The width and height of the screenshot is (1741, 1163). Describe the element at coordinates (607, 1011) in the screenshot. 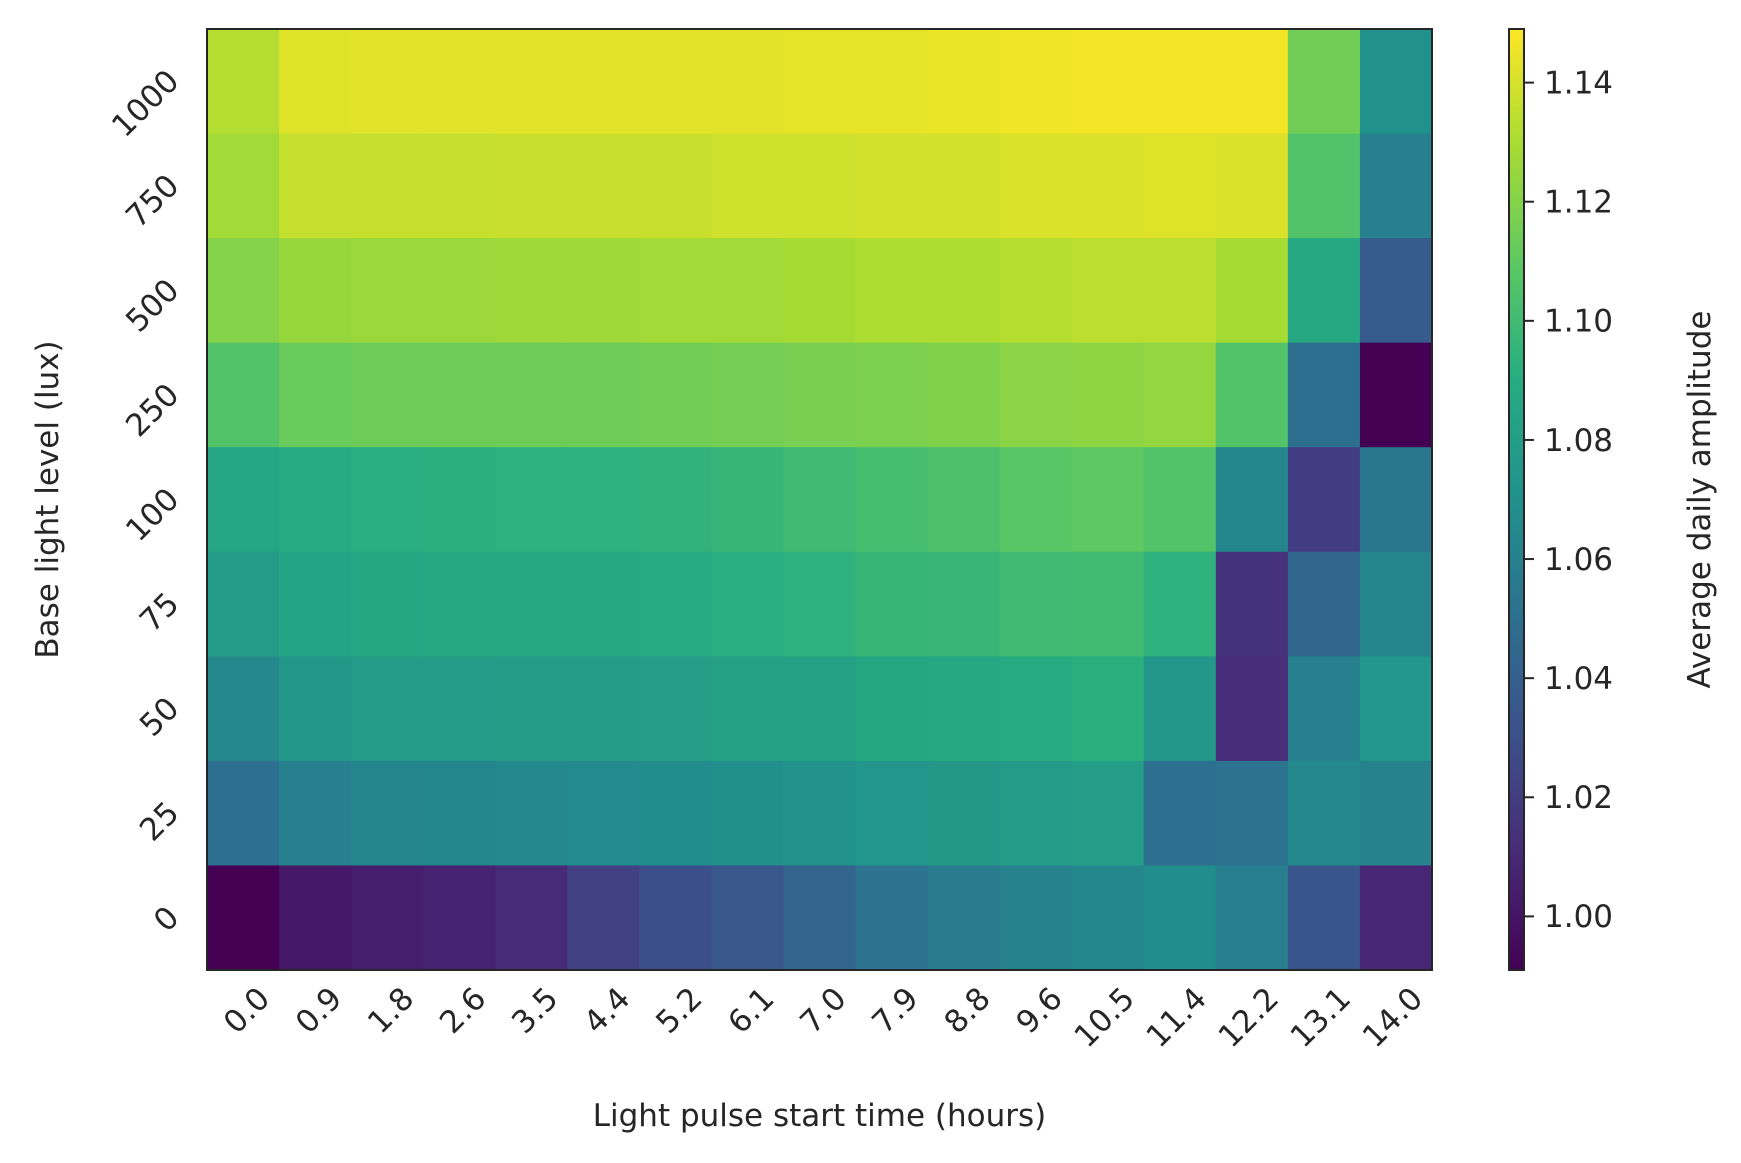

I see `x-tick-label: 4.4` at that location.